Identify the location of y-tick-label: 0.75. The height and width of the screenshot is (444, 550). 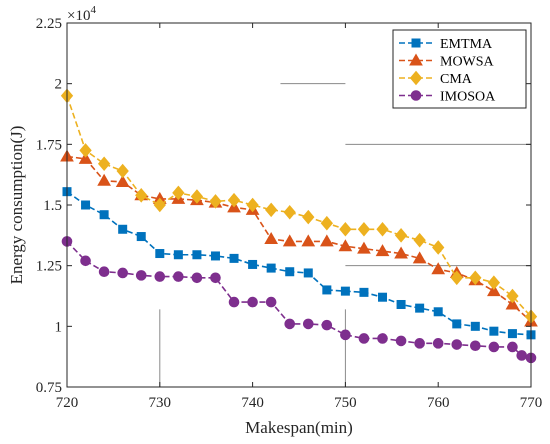
(49, 388).